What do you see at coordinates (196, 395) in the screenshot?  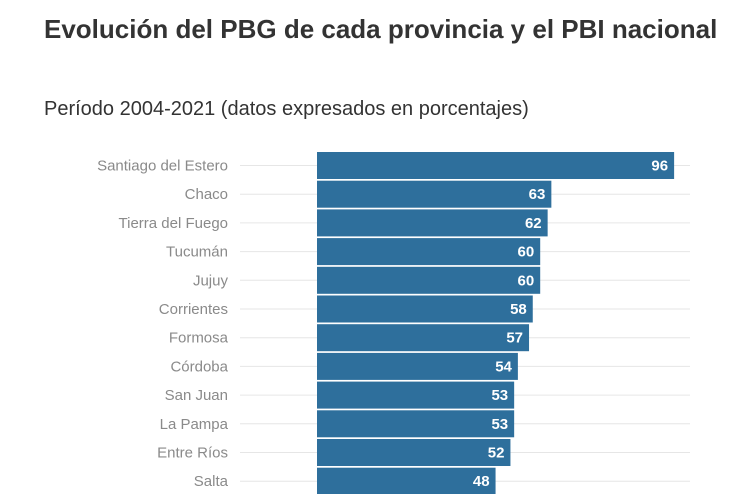 I see `category-label: San Juan` at bounding box center [196, 395].